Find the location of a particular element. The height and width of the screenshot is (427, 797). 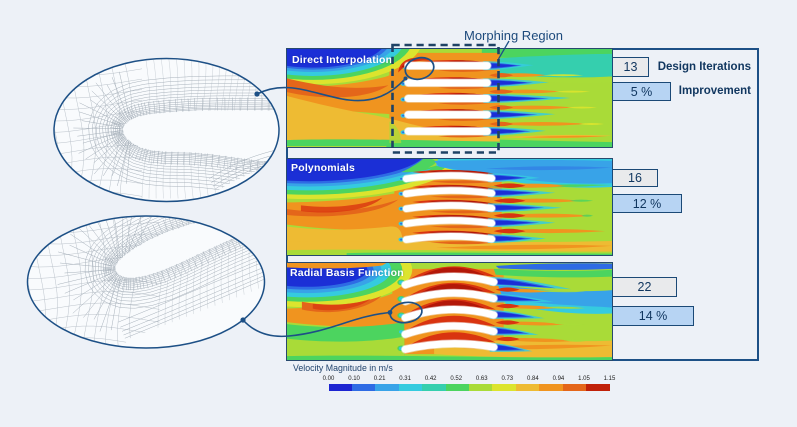

cfd-panel-polynomials is located at coordinates (449, 206).